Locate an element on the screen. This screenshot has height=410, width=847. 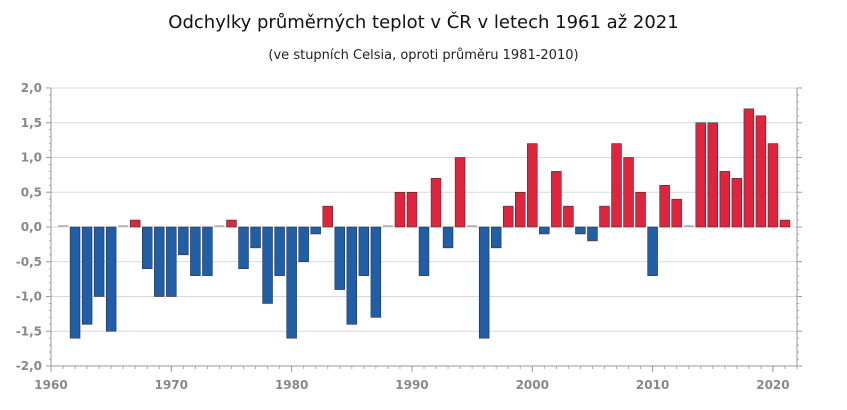
bar-1971 is located at coordinates (183, 241).